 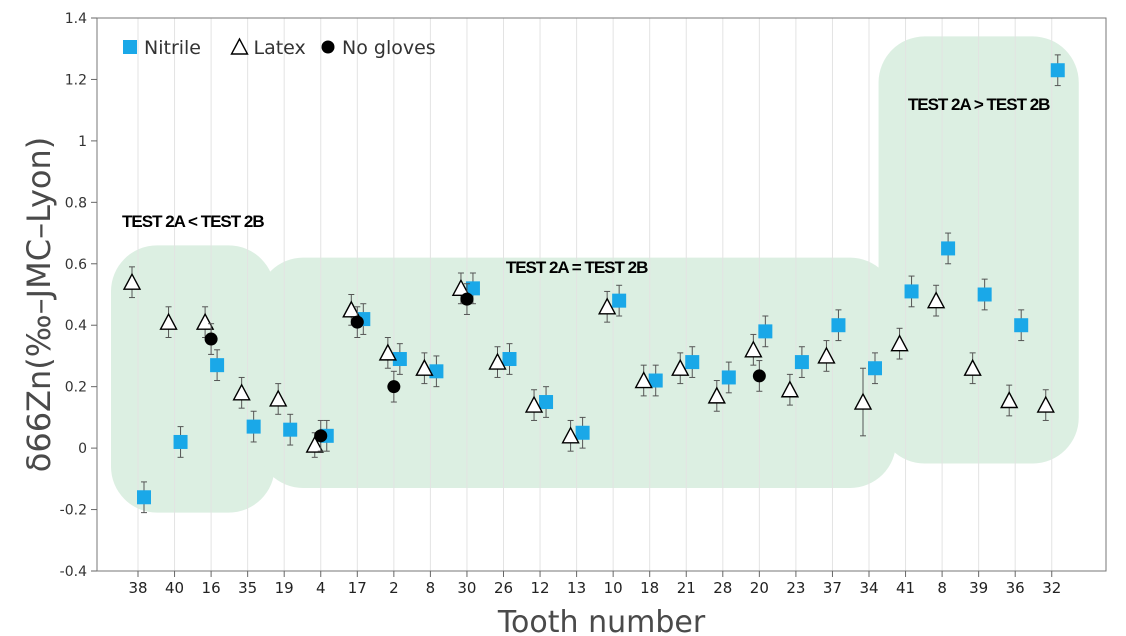 I want to click on x-tick-label: 4, so click(x=321, y=588).